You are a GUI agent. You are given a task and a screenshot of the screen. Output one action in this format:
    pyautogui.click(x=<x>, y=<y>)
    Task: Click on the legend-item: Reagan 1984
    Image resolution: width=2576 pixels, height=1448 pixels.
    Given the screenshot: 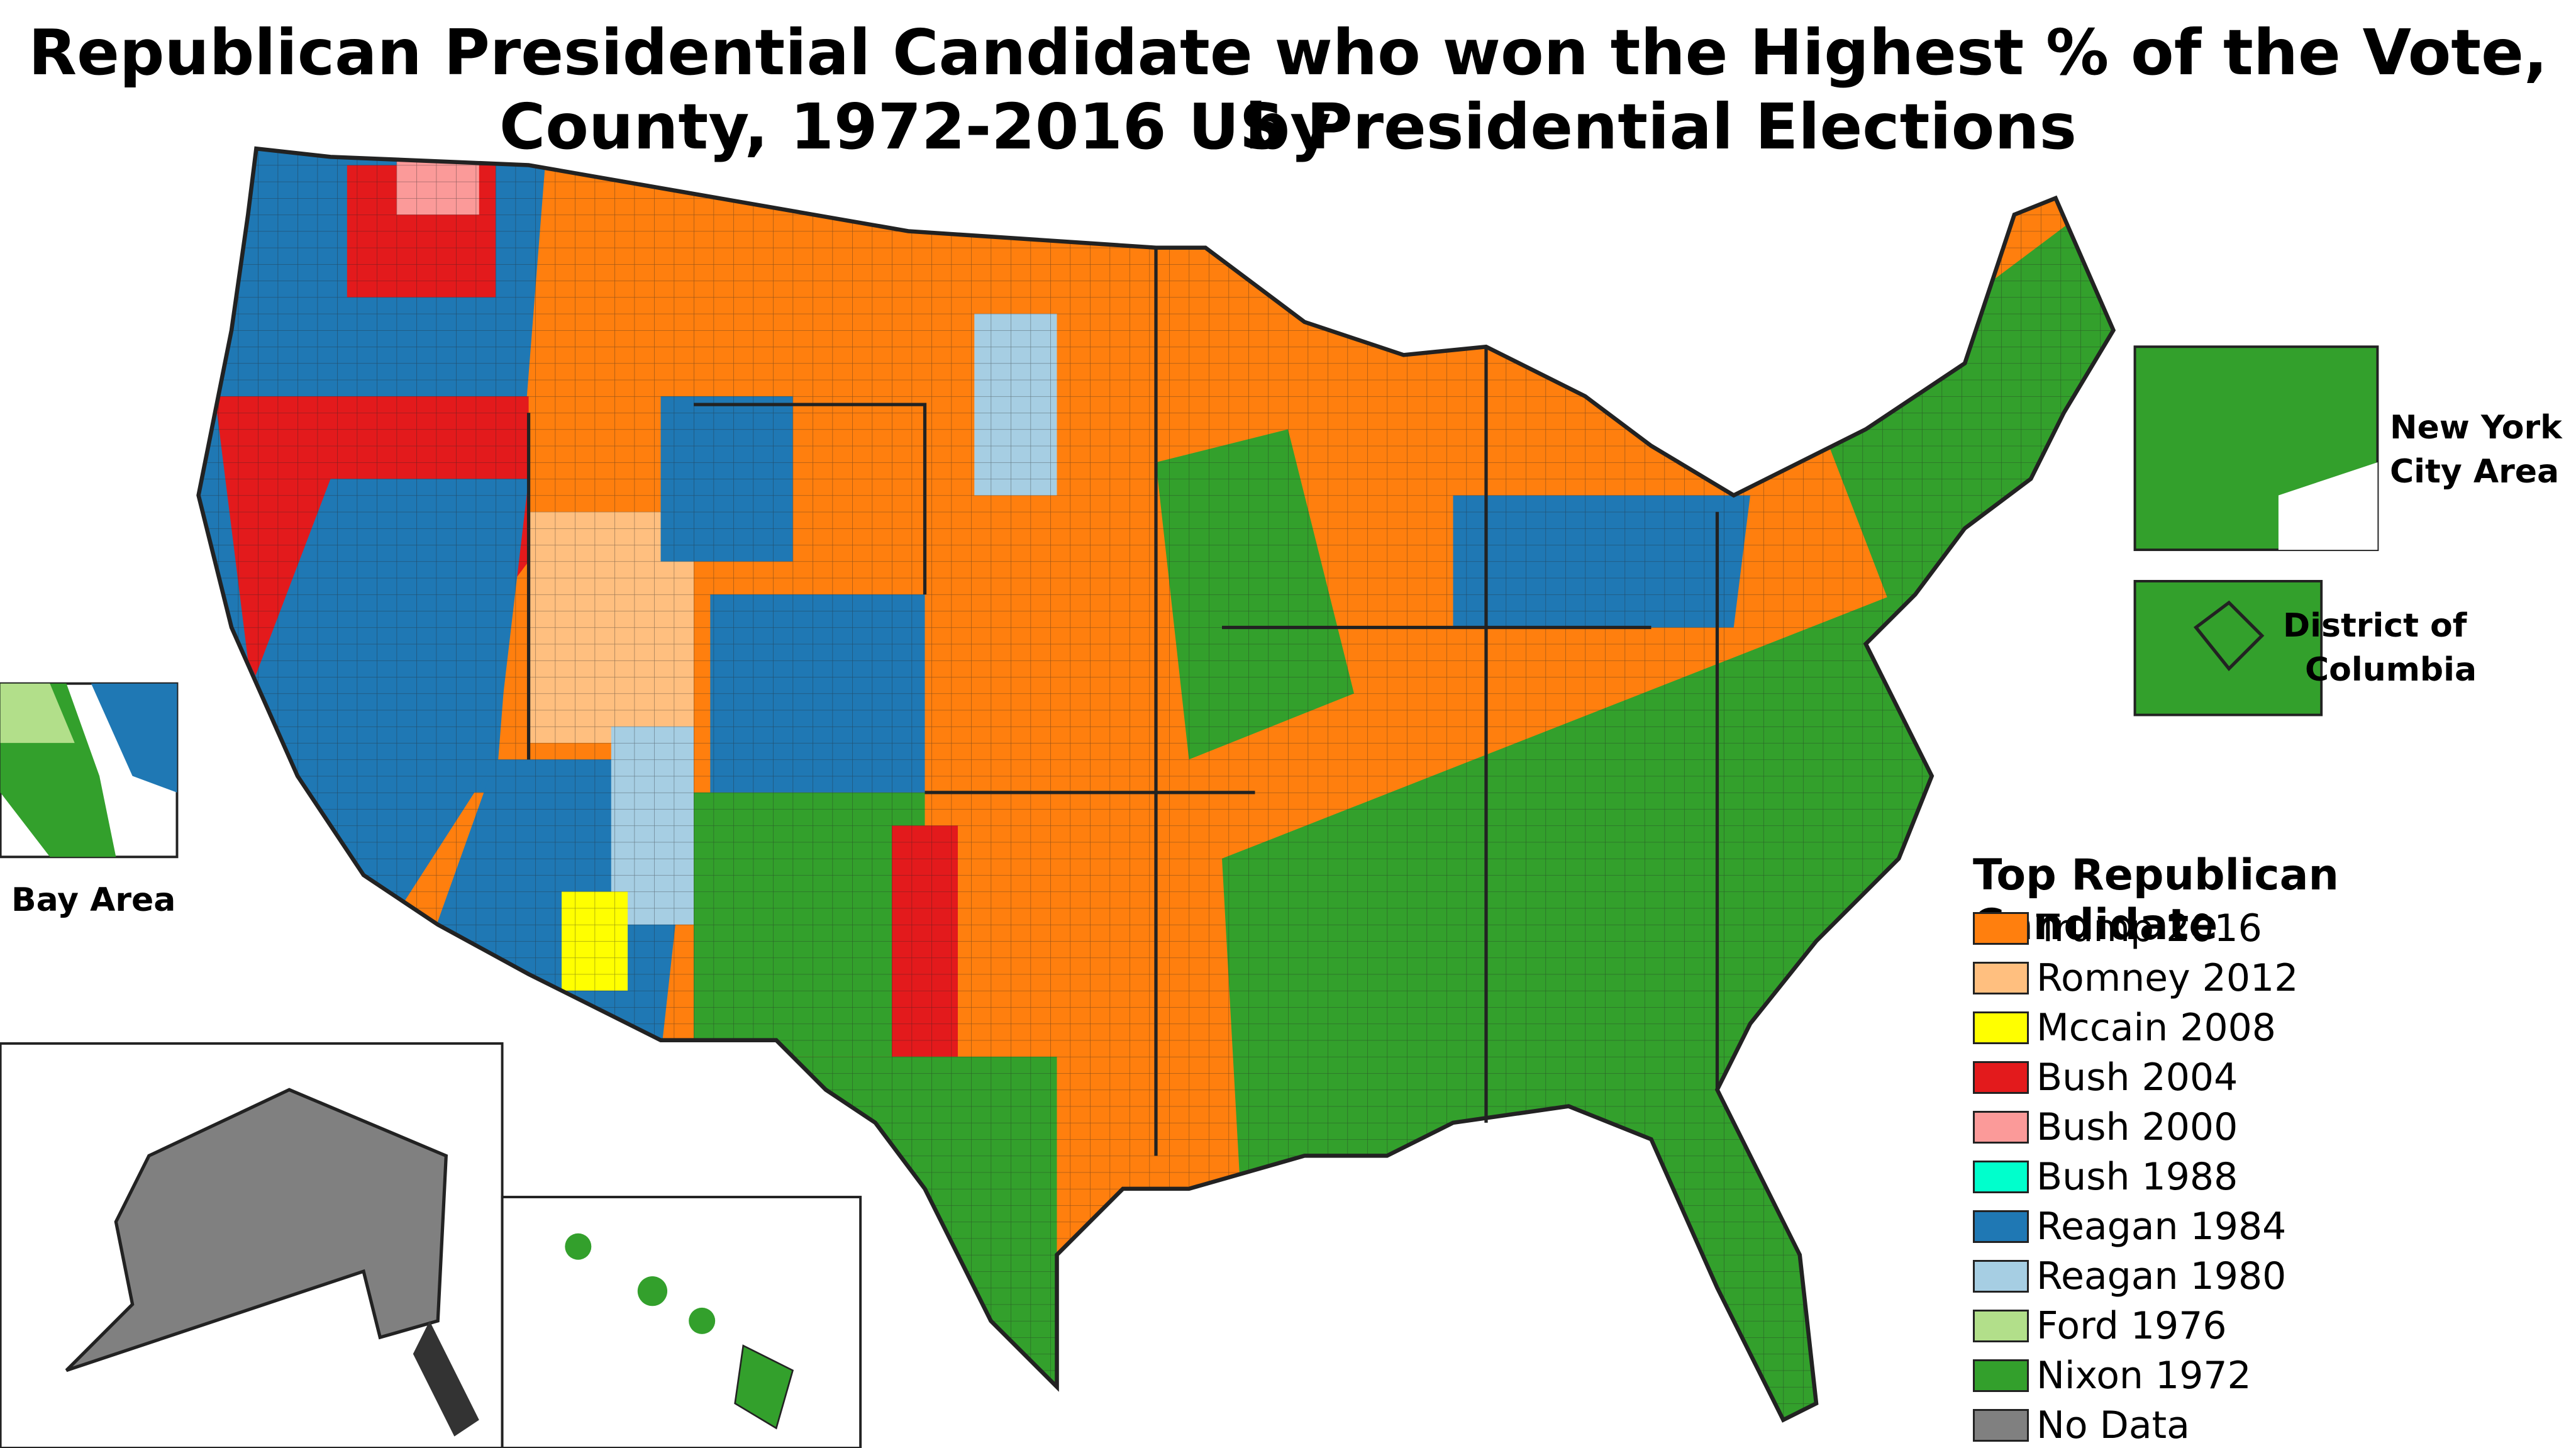 What is the action you would take?
    pyautogui.click(x=2129, y=1227)
    